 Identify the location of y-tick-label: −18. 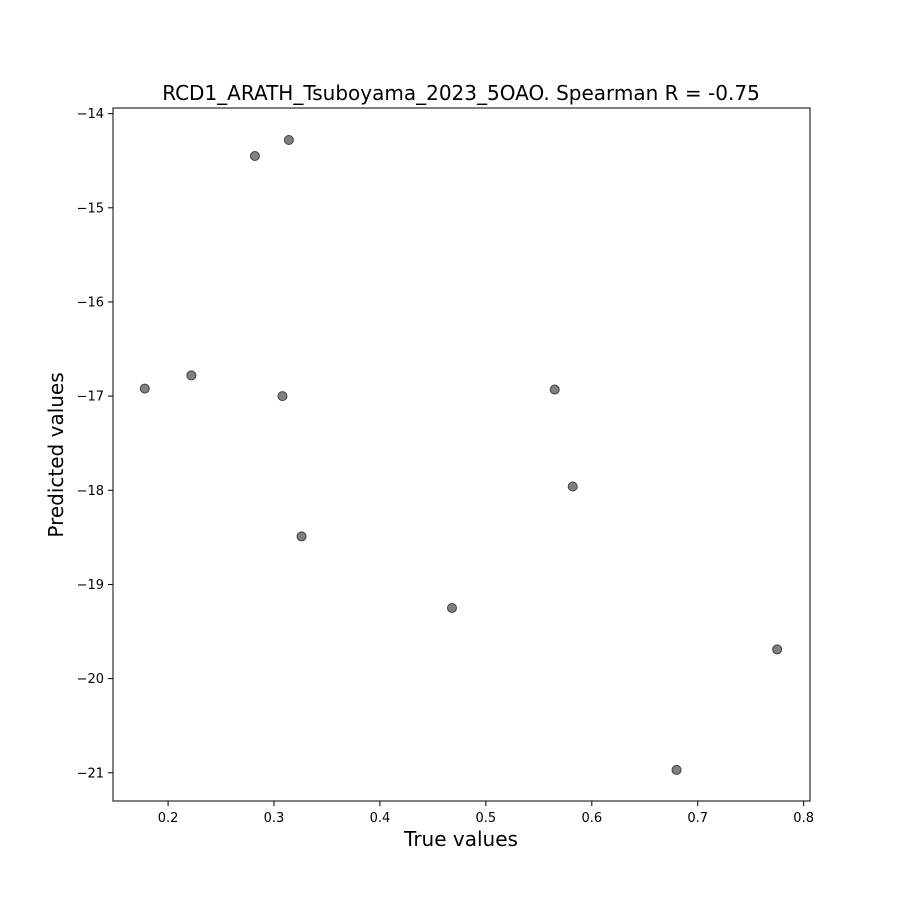
(90, 491).